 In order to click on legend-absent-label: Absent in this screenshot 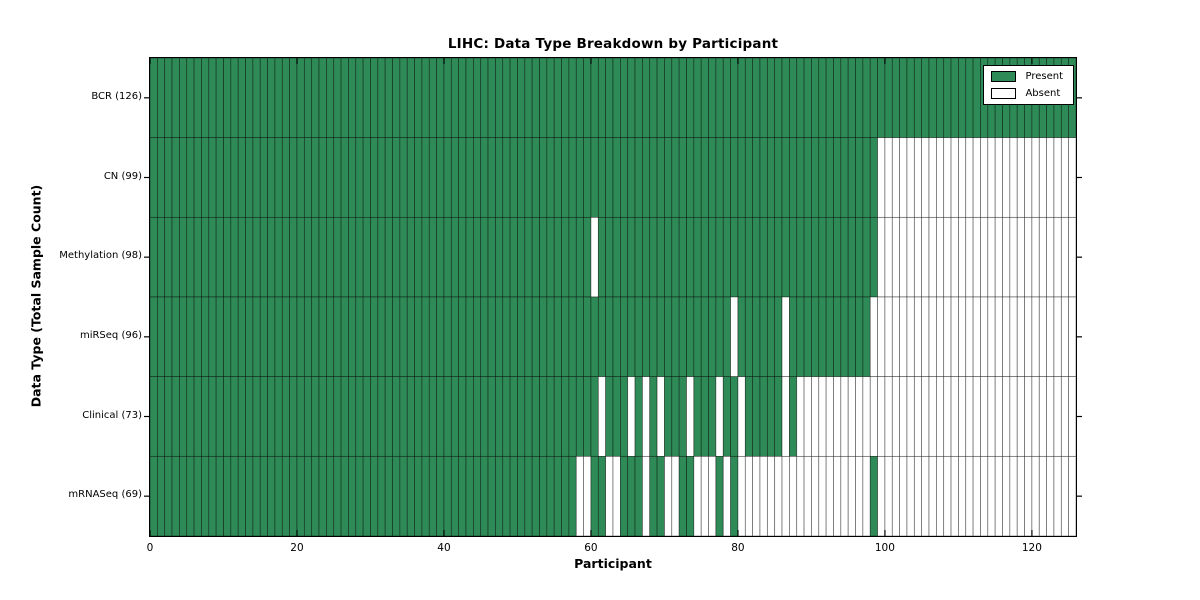, I will do `click(1043, 93)`.